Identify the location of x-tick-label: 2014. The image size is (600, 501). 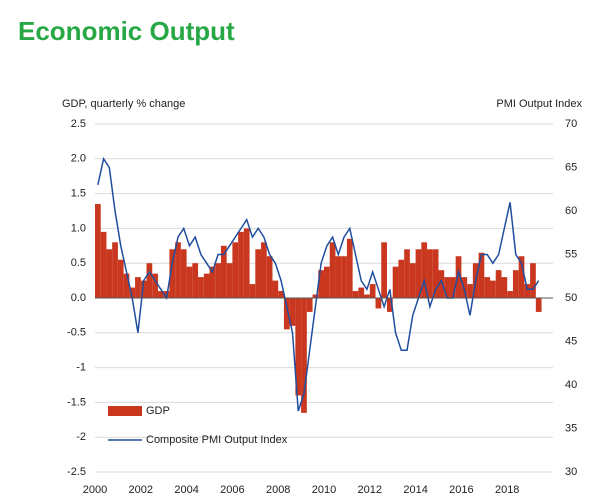
(415, 490).